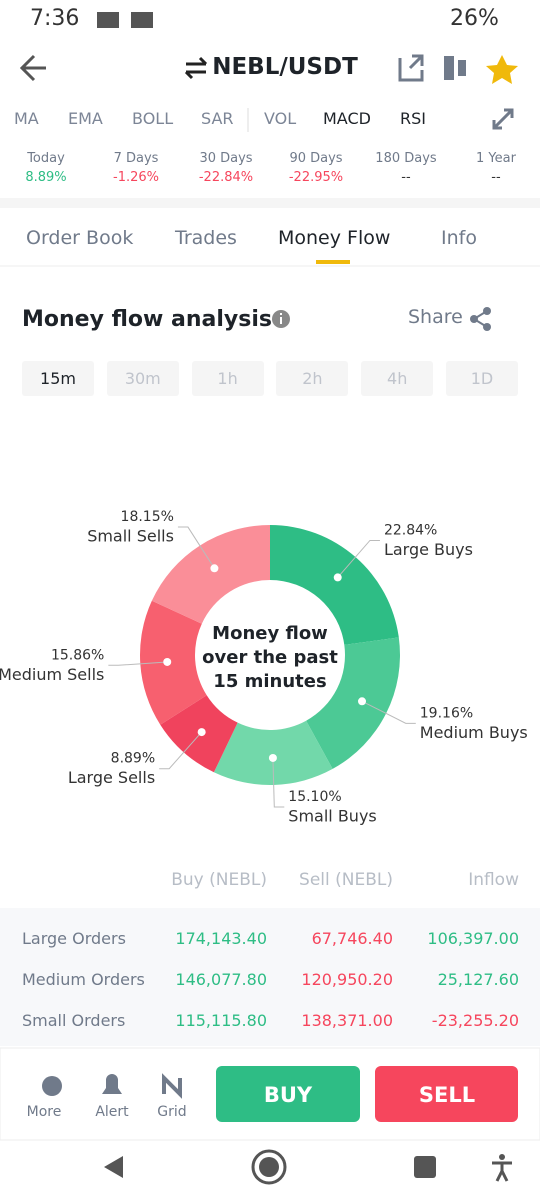  Describe the element at coordinates (52, 674) in the screenshot. I see `slice-label: Medium Sells` at that location.